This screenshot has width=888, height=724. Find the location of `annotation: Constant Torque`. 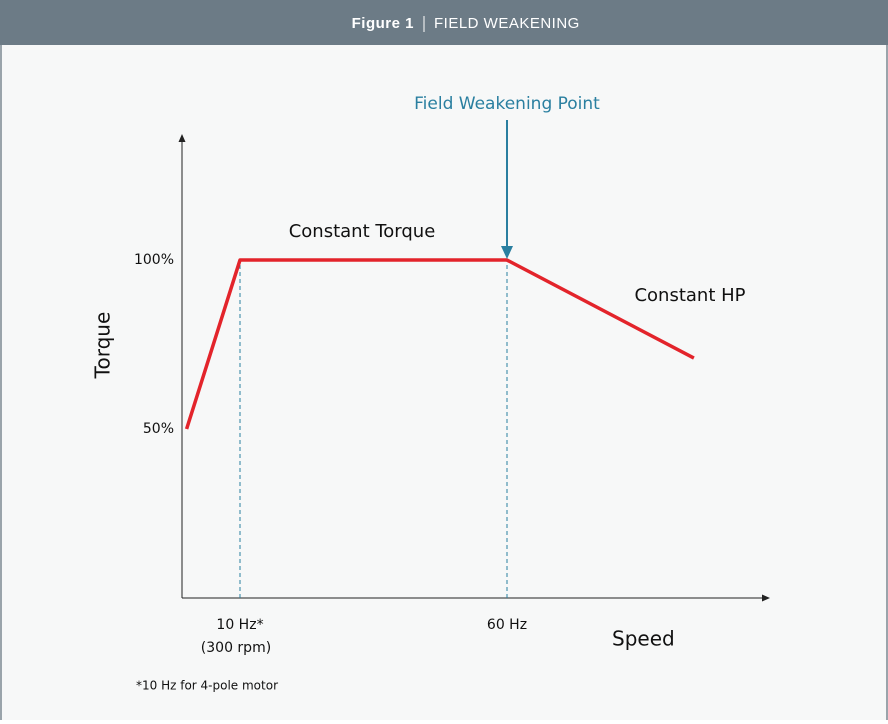

annotation: Constant Torque is located at coordinates (362, 231).